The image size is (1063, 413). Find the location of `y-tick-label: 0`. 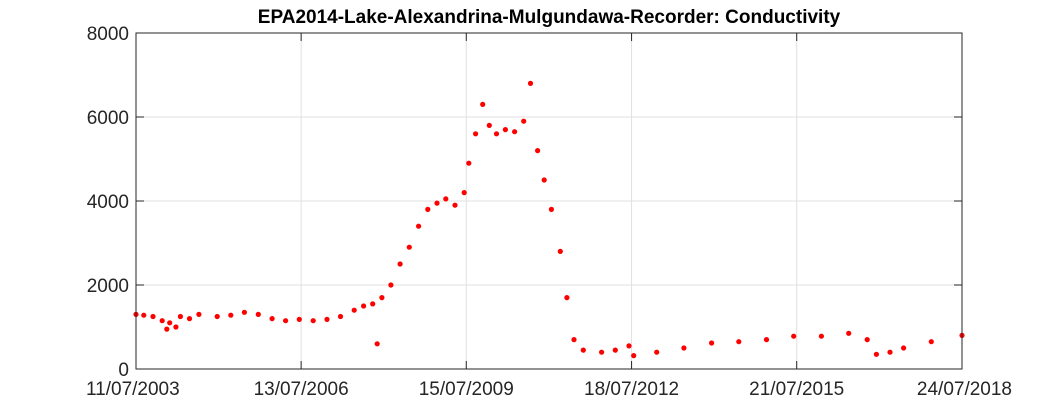

y-tick-label: 0 is located at coordinates (123, 370).